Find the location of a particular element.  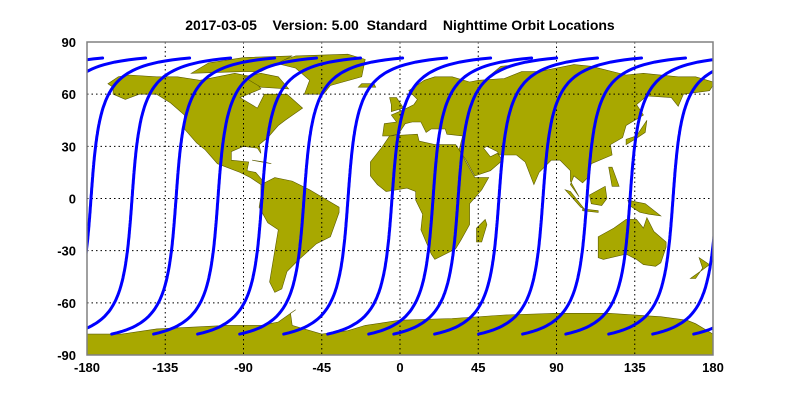

y-tick-label: -60 is located at coordinates (66, 303).